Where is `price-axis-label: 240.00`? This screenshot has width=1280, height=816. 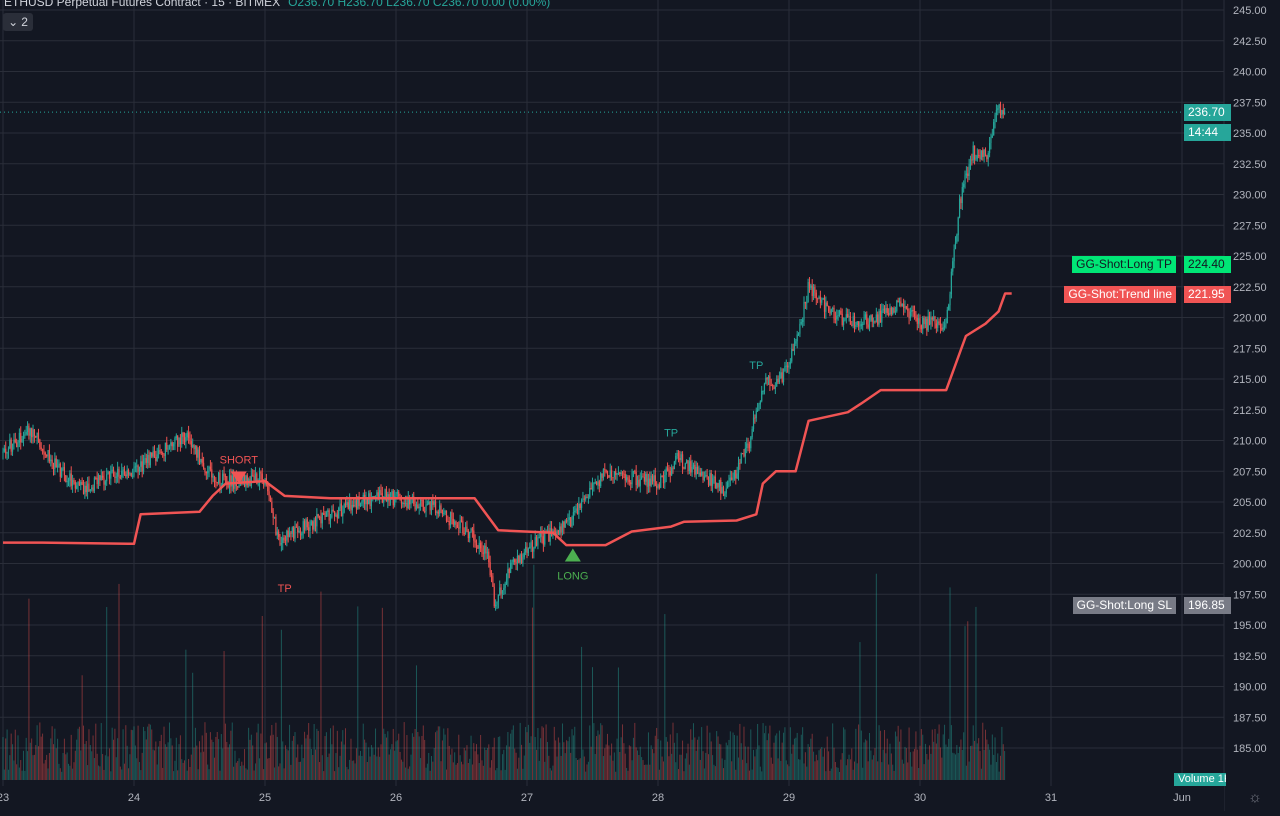
price-axis-label: 240.00 is located at coordinates (1250, 73).